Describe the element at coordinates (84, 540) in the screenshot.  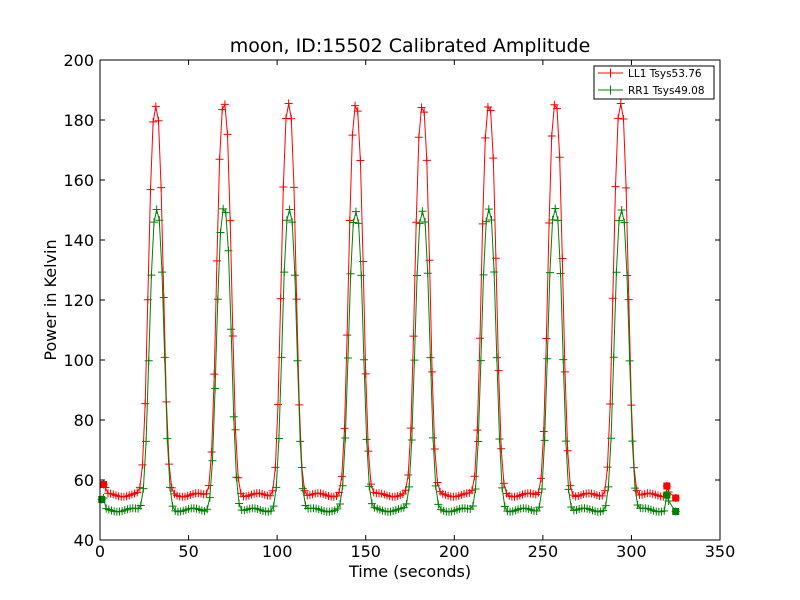
I see `y-tick-label: 40` at that location.